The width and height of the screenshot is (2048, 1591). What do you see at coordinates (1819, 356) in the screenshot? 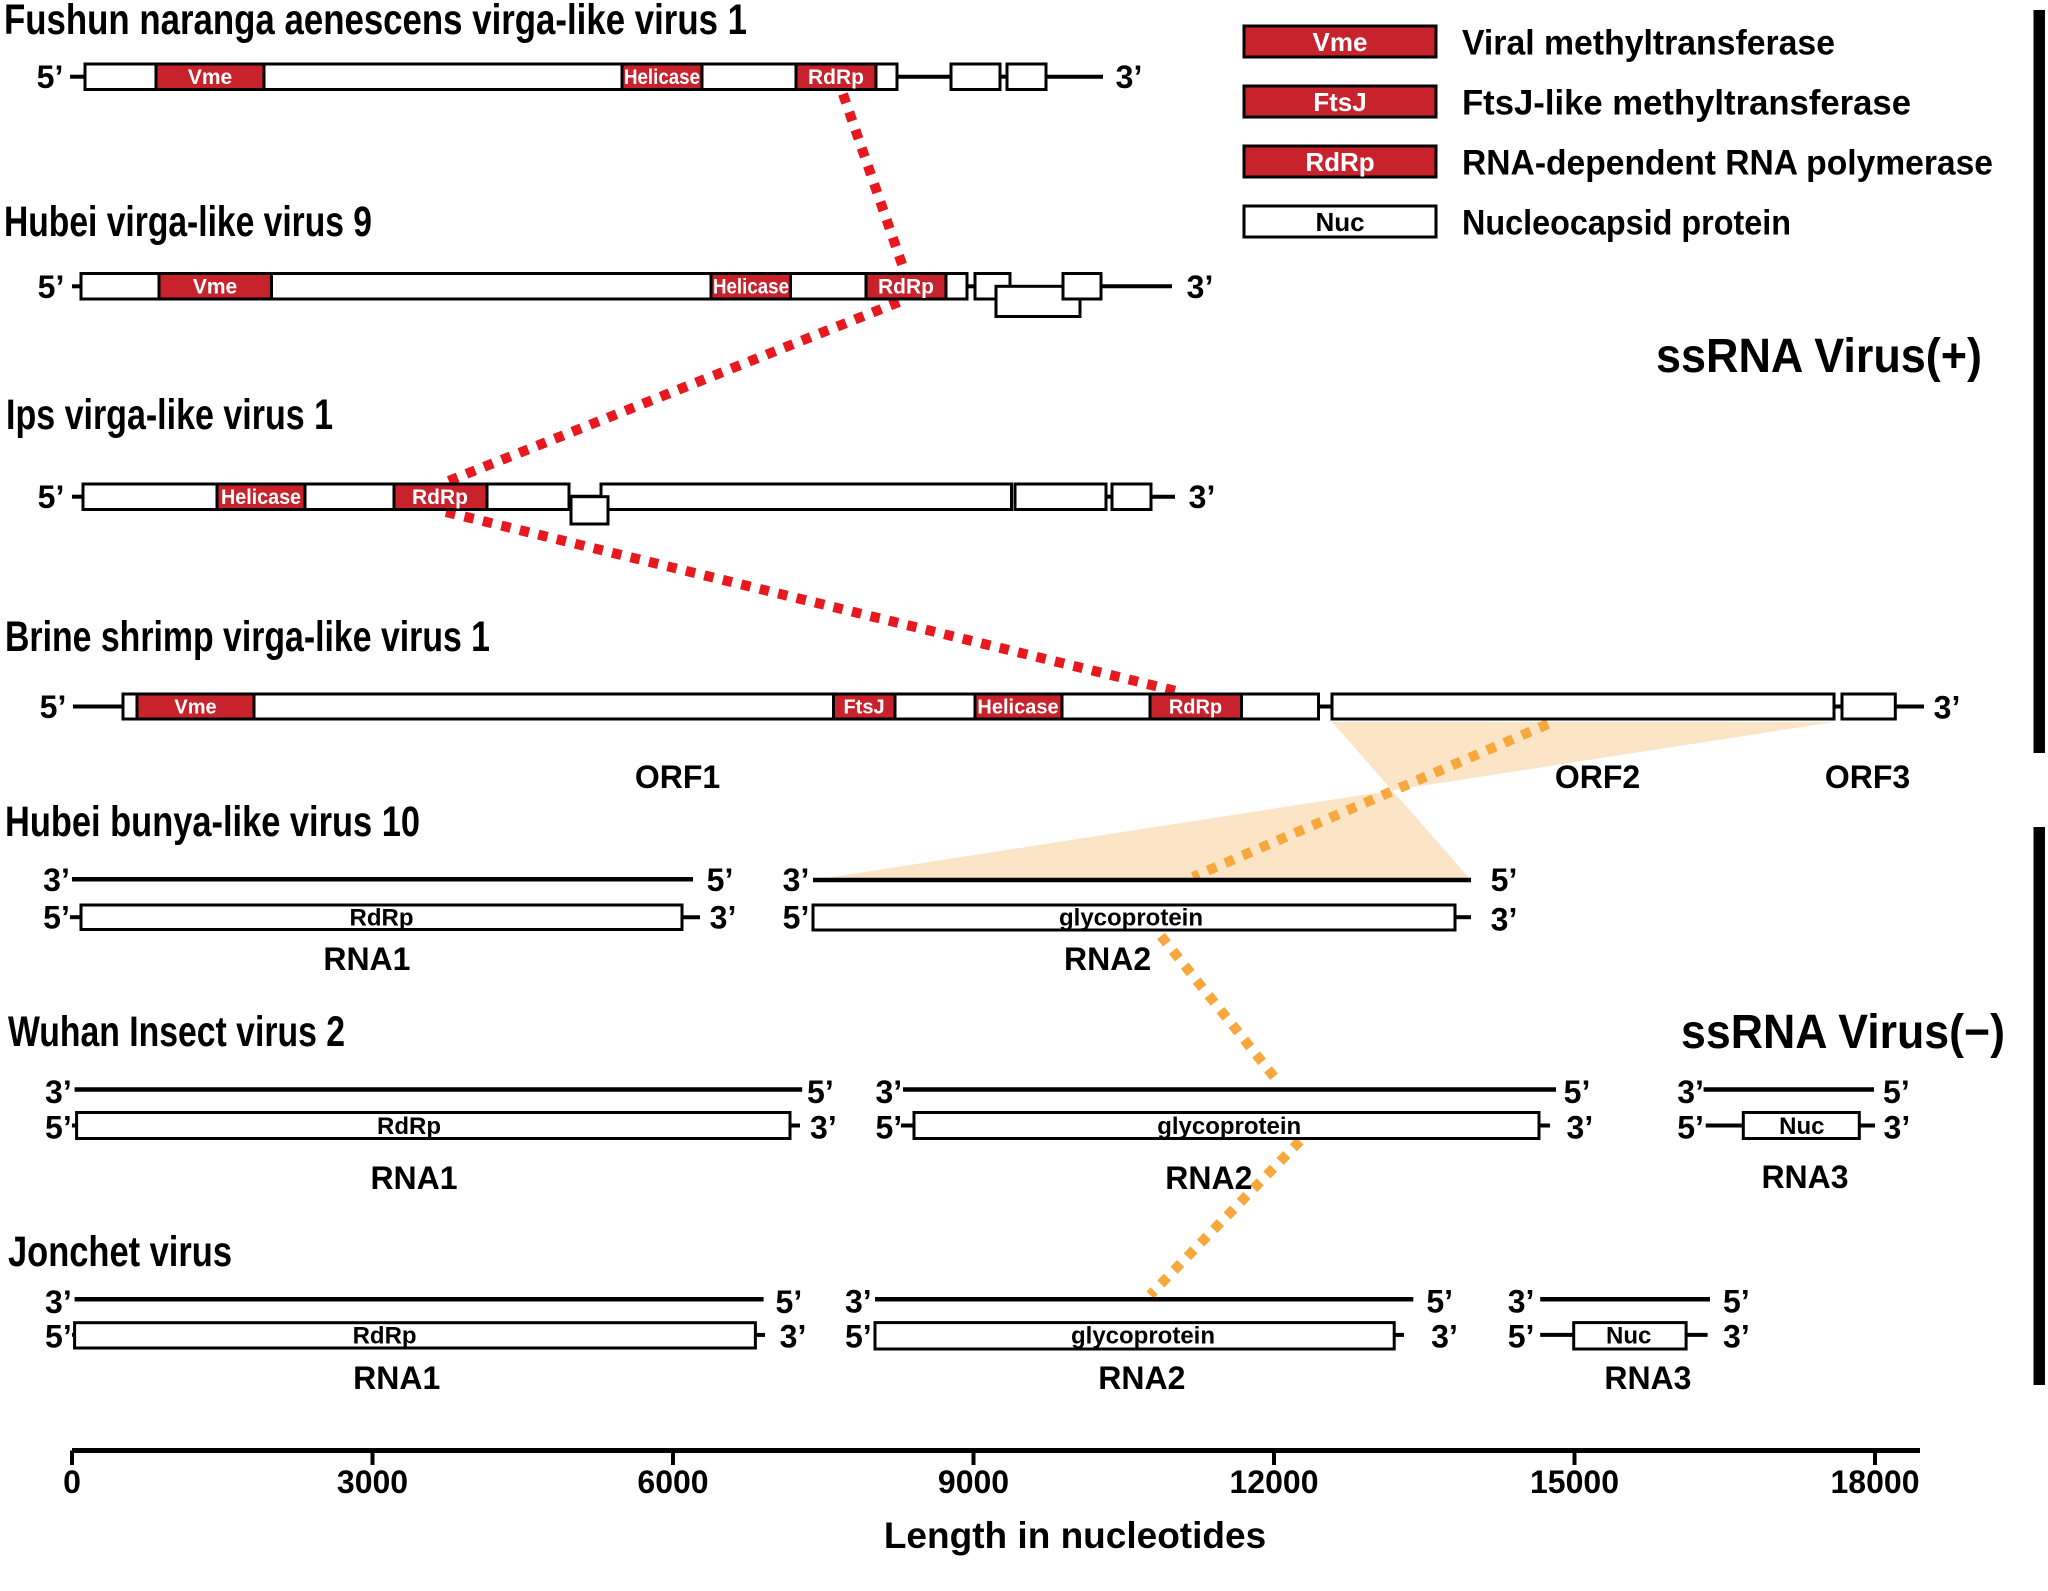
I see `svg-text: ssRNA Virus(+)` at bounding box center [1819, 356].